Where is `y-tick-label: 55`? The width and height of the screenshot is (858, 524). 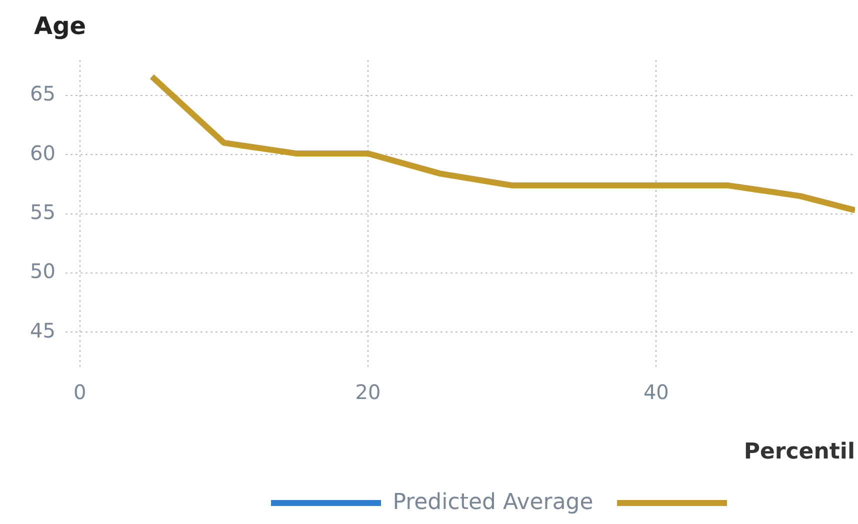
y-tick-label: 55 is located at coordinates (43, 212).